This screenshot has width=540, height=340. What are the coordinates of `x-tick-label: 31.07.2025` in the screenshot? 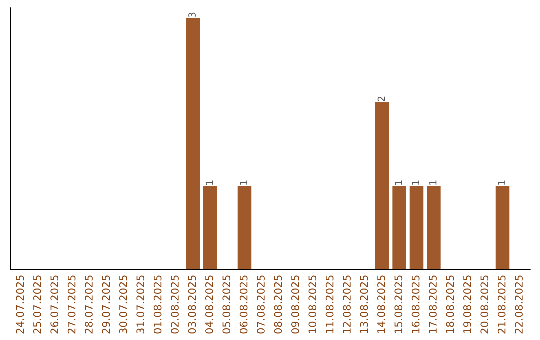 It's located at (140, 305).